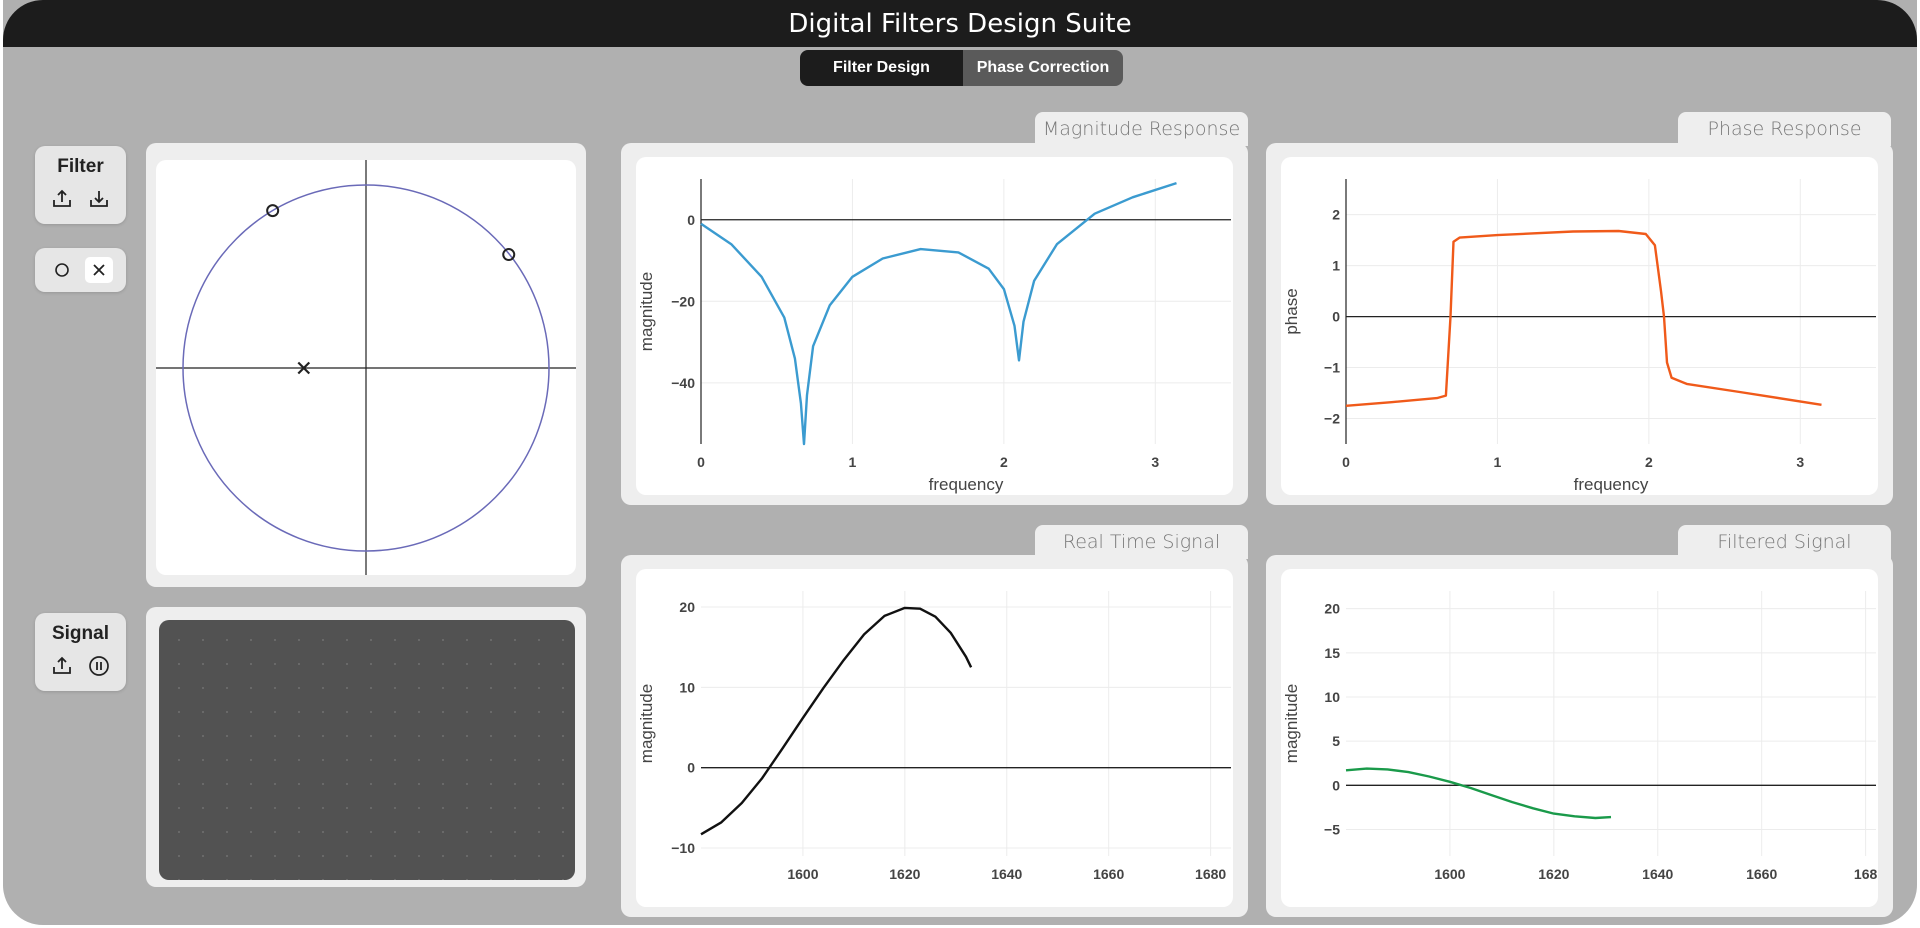 This screenshot has height=928, width=1920. I want to click on unit-circle, so click(366, 368).